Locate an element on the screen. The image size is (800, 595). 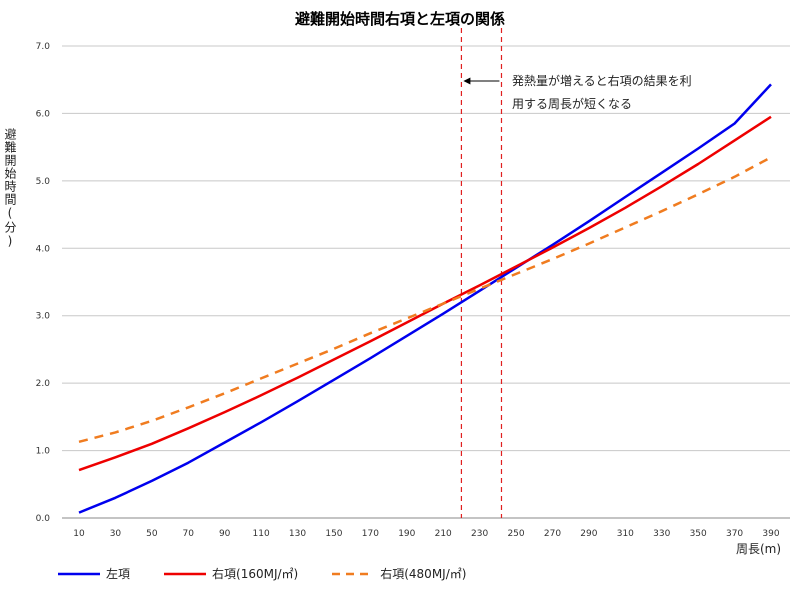
x-tick-label: 170 is located at coordinates (370, 534).